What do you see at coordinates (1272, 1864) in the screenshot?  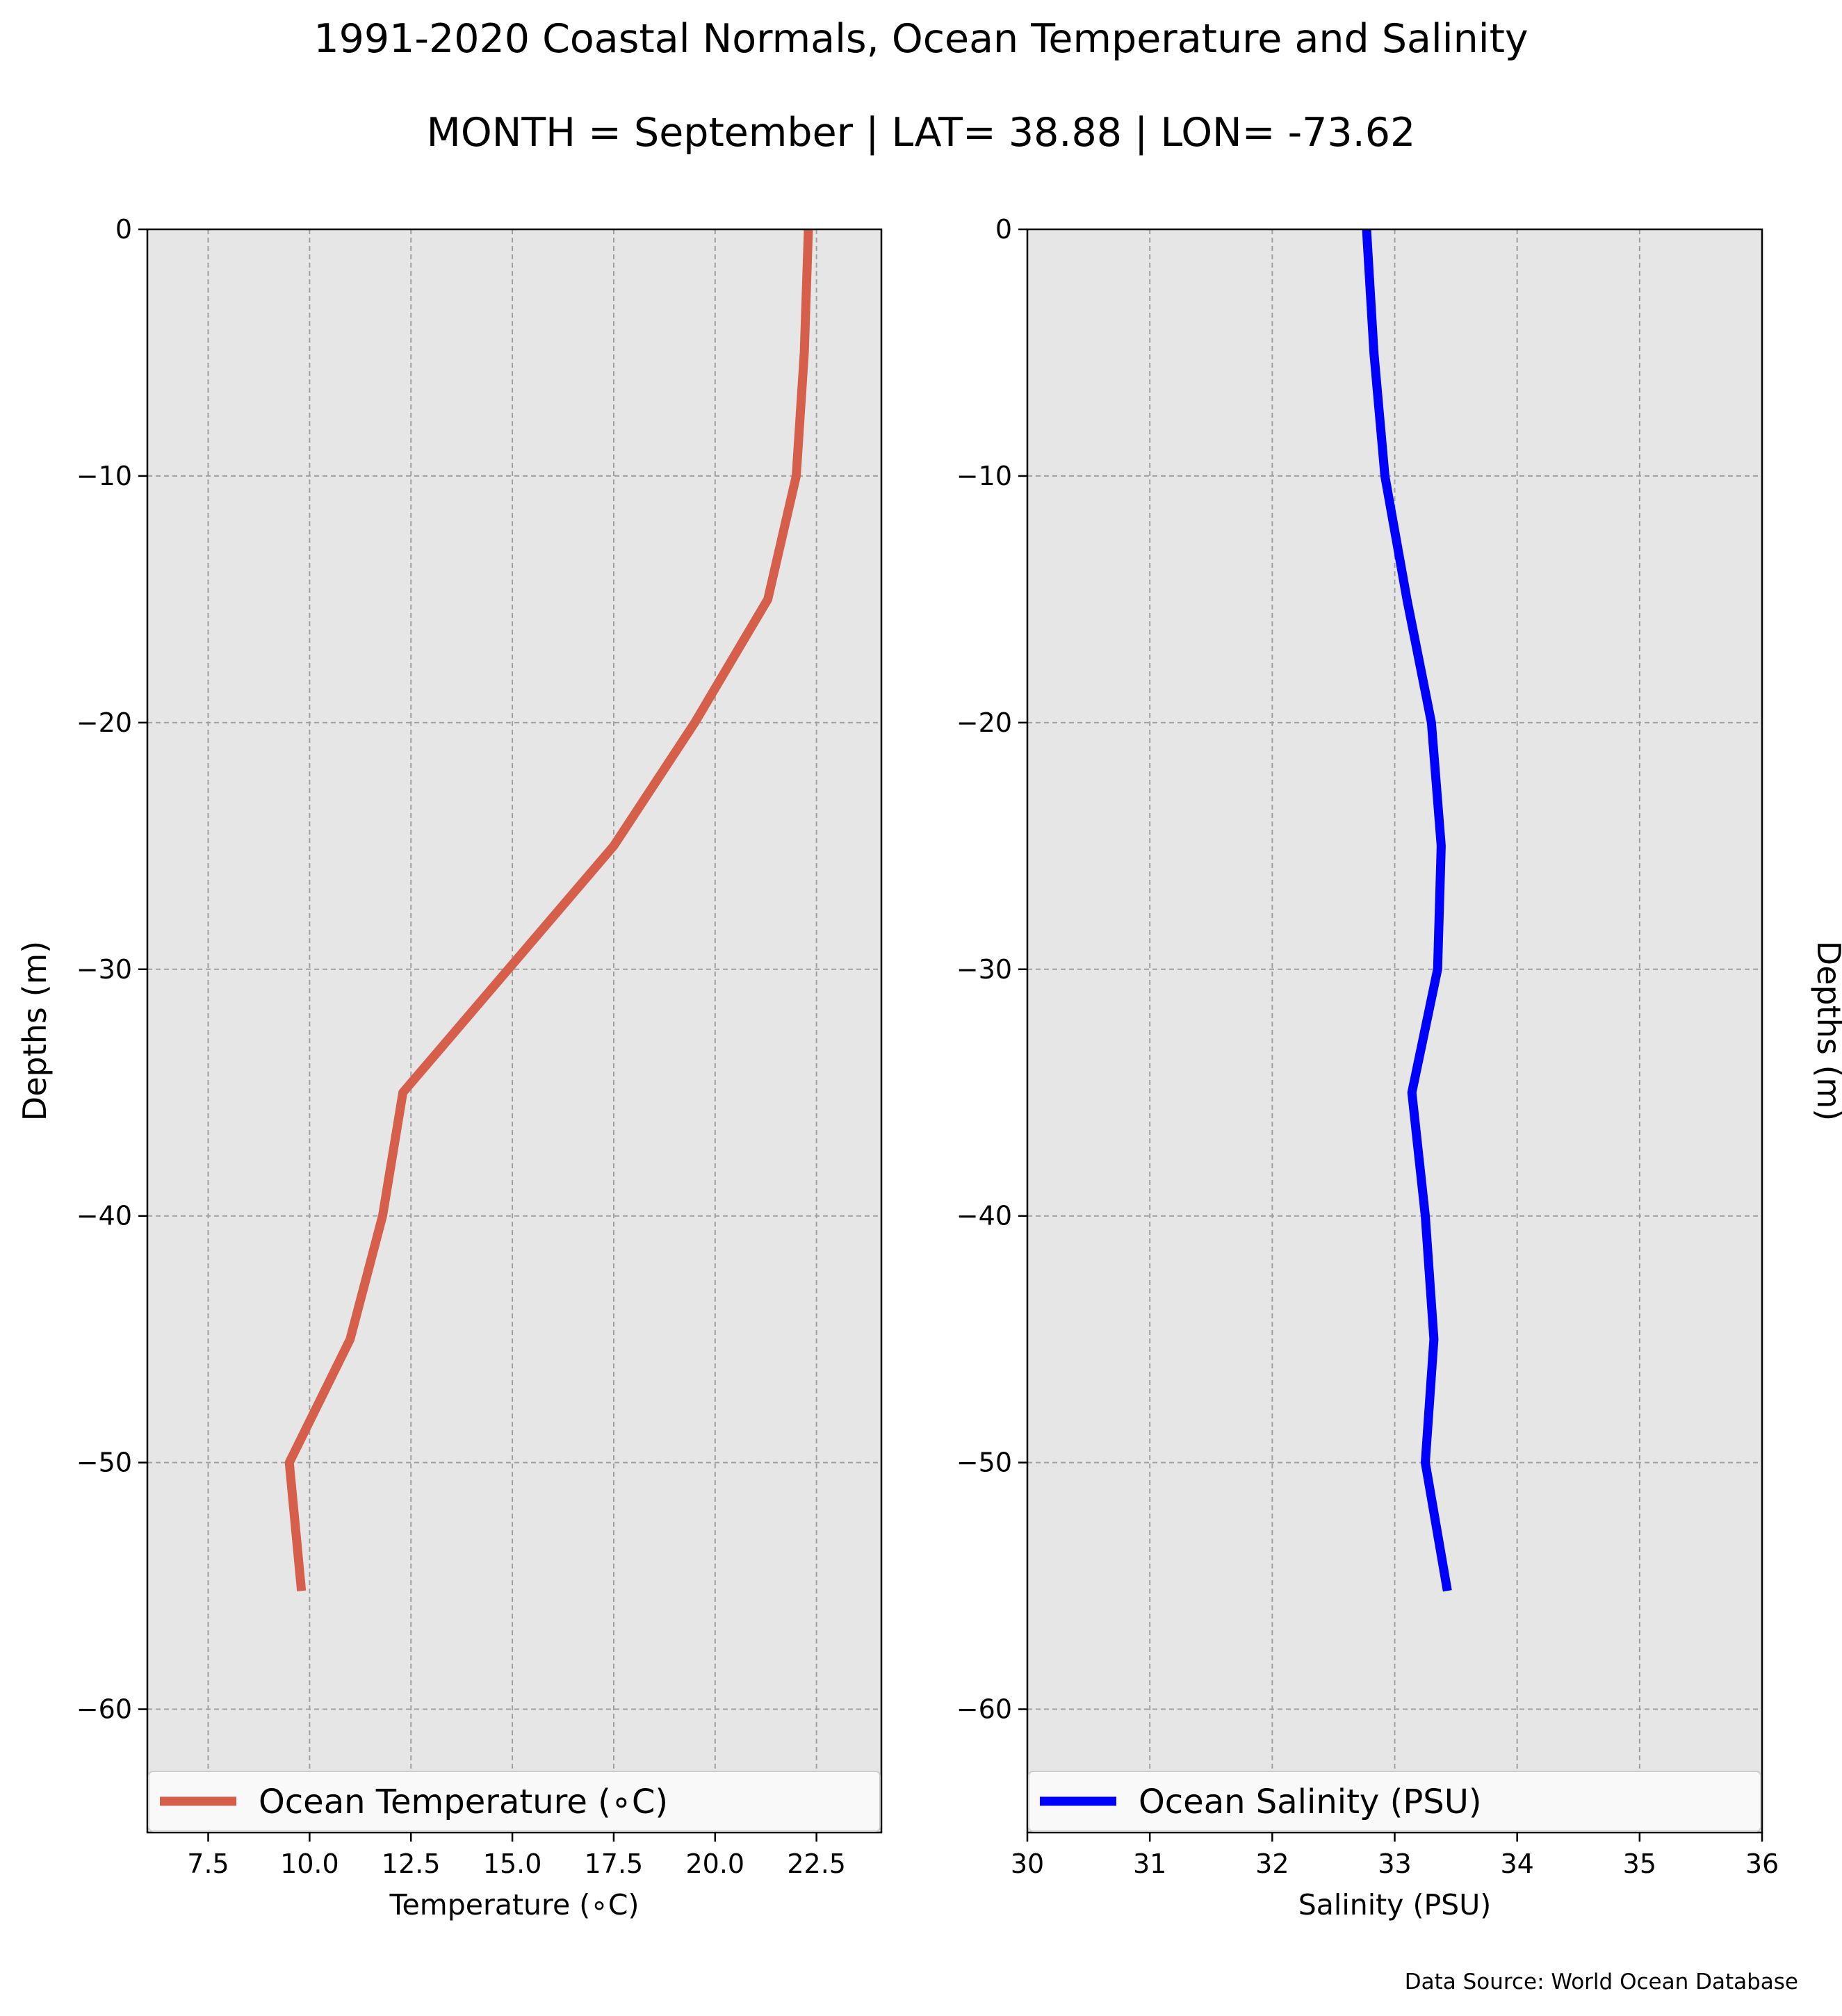 I see `salinity-xtick-label: 32` at bounding box center [1272, 1864].